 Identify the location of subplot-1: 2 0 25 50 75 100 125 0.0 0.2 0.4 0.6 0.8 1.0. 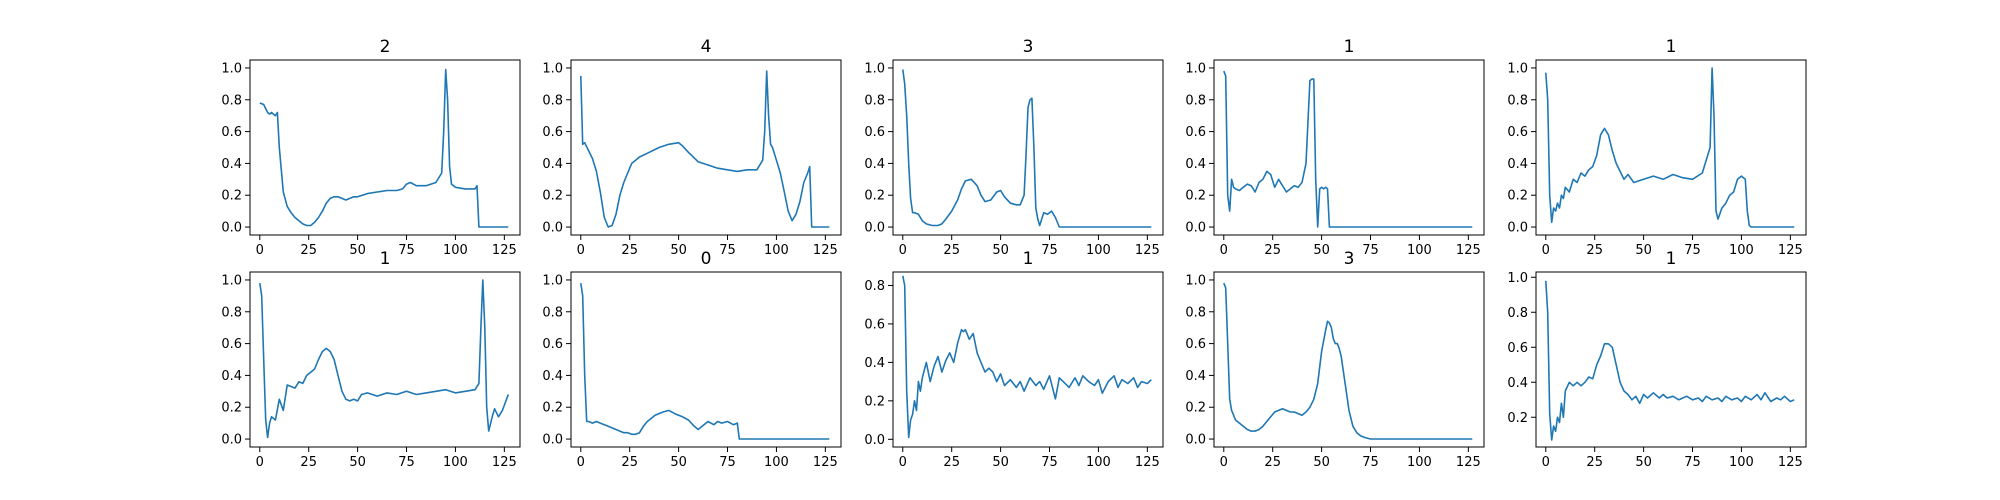
(371, 147).